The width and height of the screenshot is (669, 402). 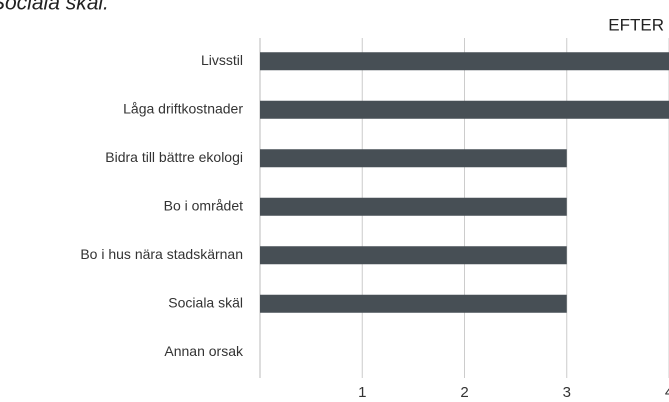 I want to click on y-tick-label: Sociala skäl, so click(x=205, y=302).